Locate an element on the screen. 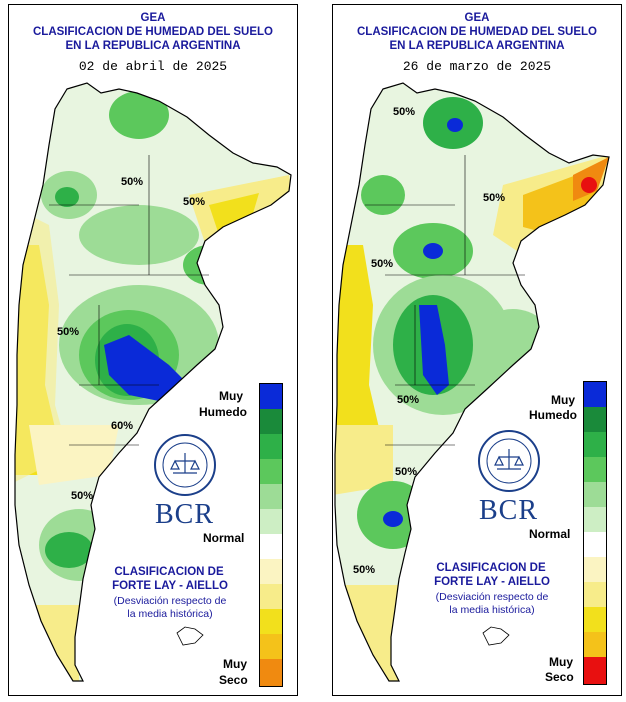  contour-label: 60% is located at coordinates (122, 426).